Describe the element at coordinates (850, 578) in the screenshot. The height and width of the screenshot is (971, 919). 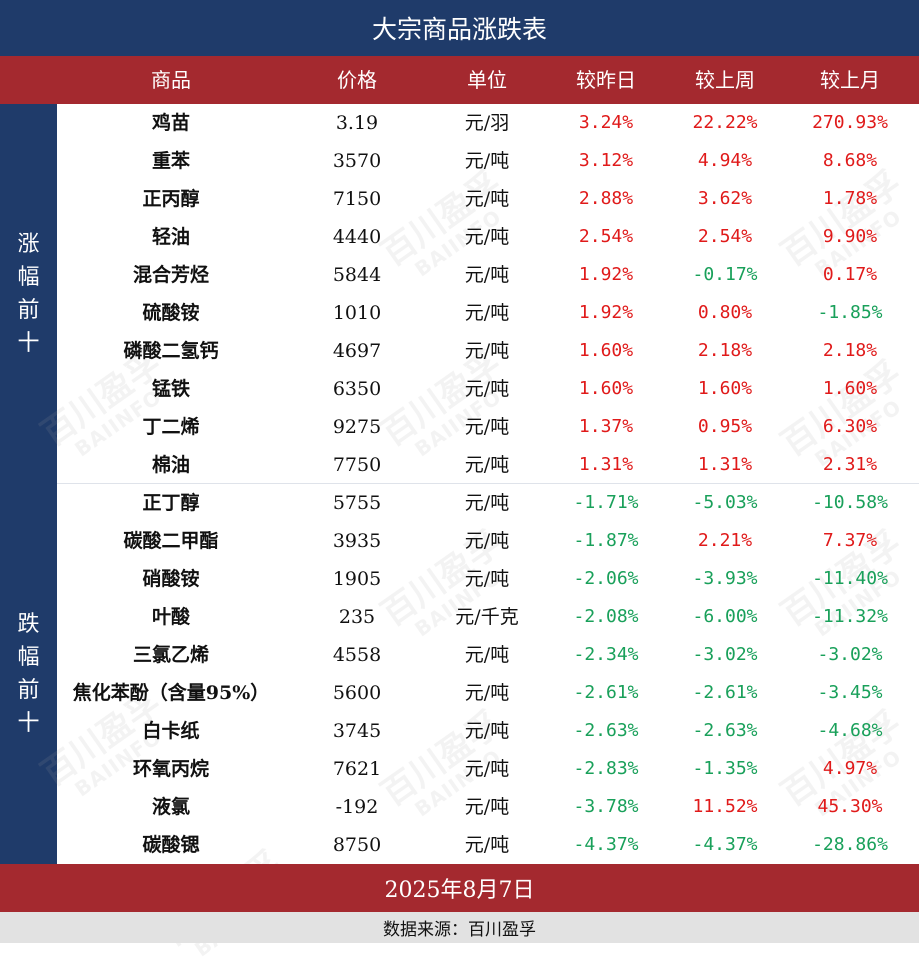
I see `cell-vs-last-month: -11.40%` at that location.